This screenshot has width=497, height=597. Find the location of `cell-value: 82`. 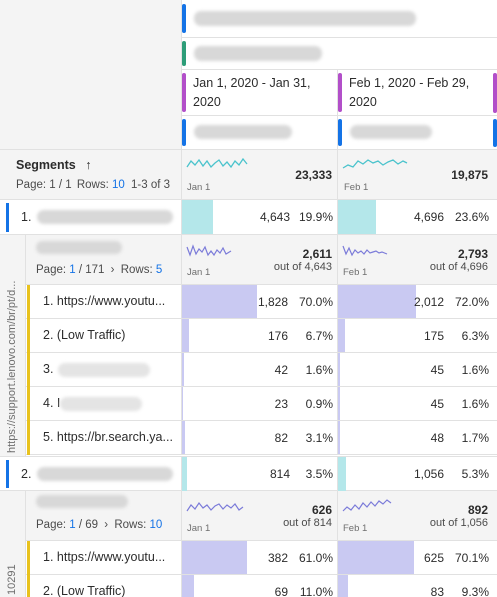

cell-value: 82 is located at coordinates (281, 438).